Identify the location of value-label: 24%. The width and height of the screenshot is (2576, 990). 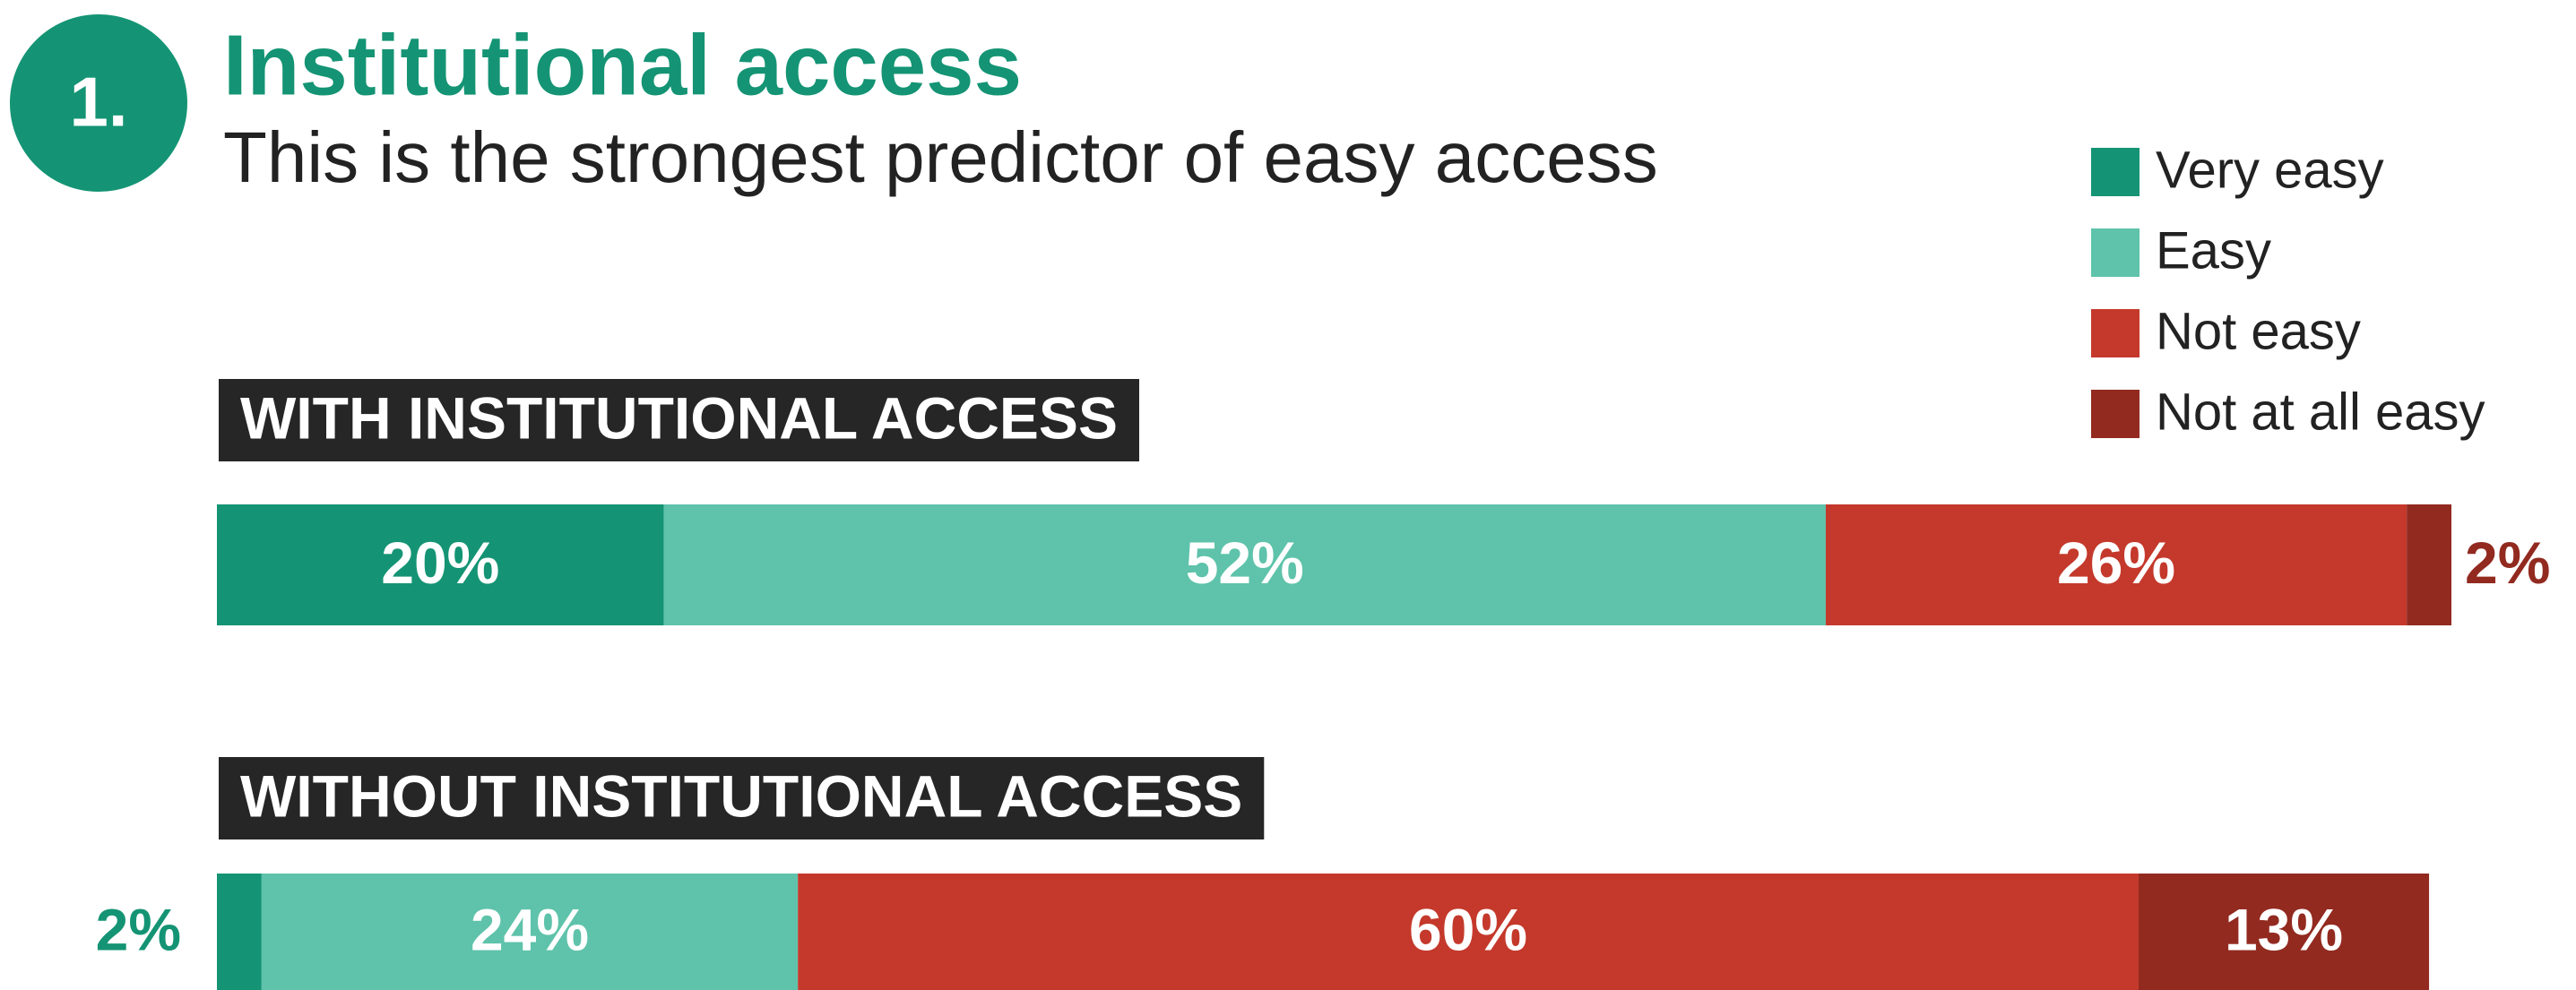
(530, 929).